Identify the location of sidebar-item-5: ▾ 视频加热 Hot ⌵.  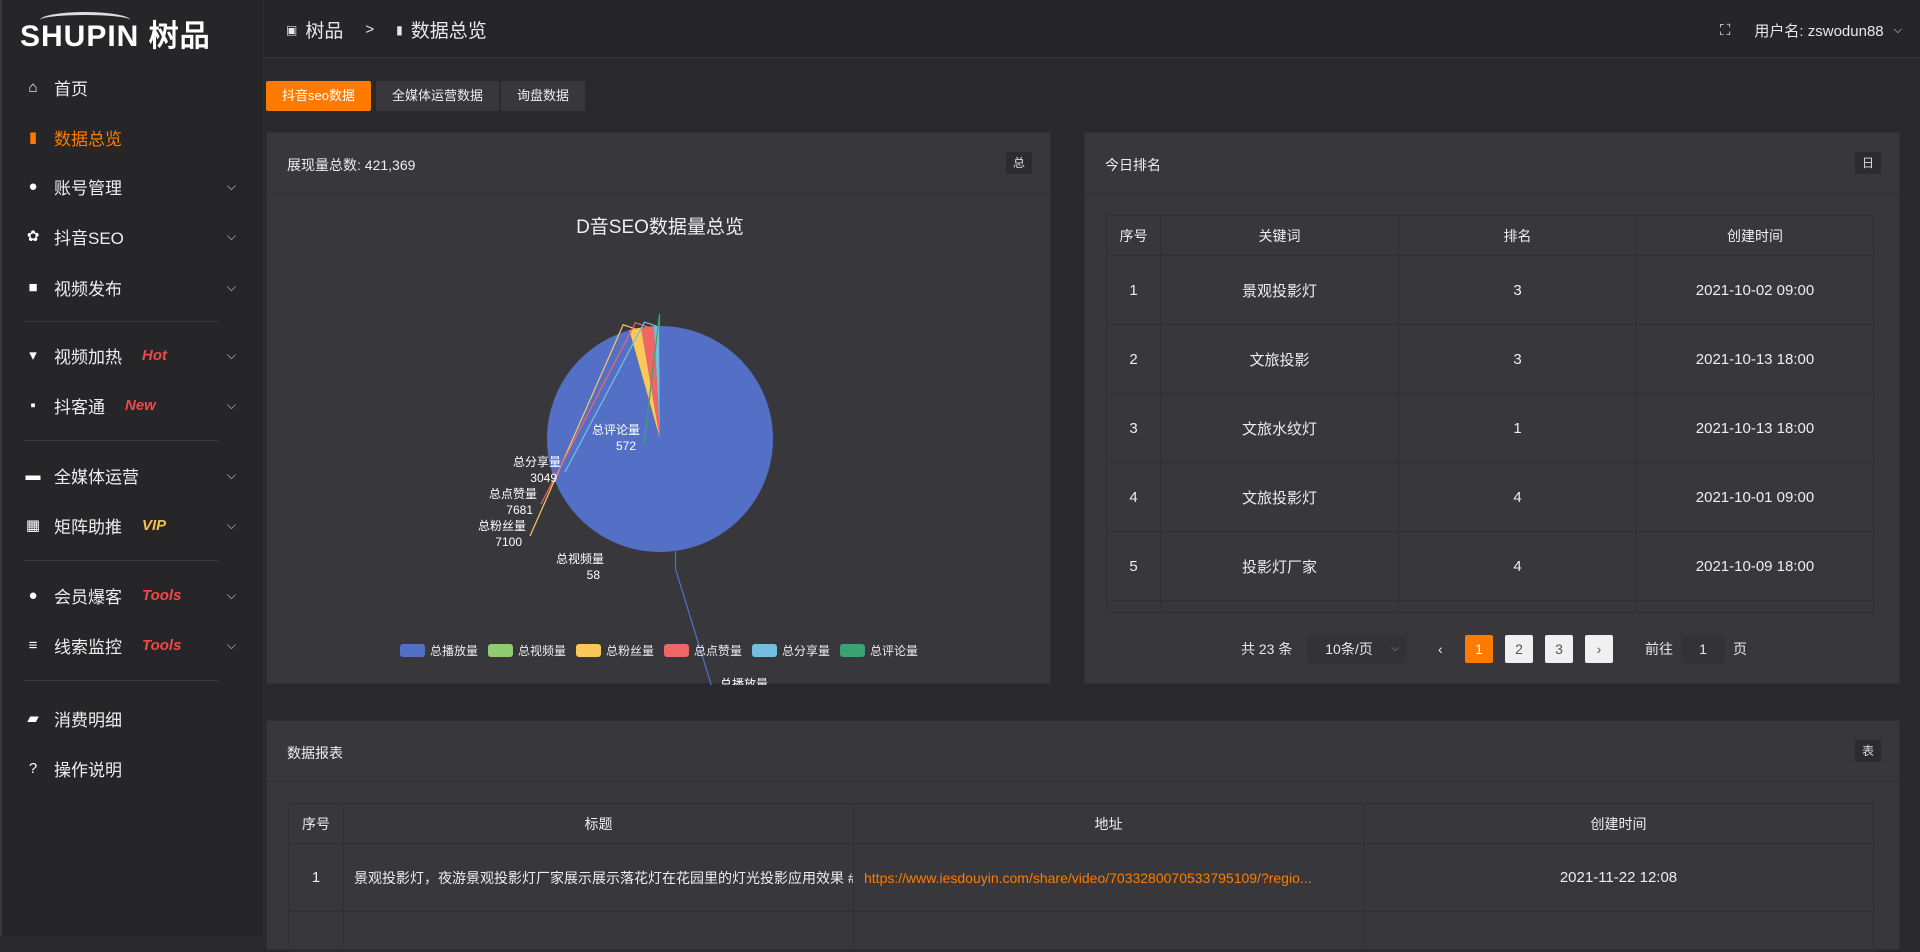
(130, 355).